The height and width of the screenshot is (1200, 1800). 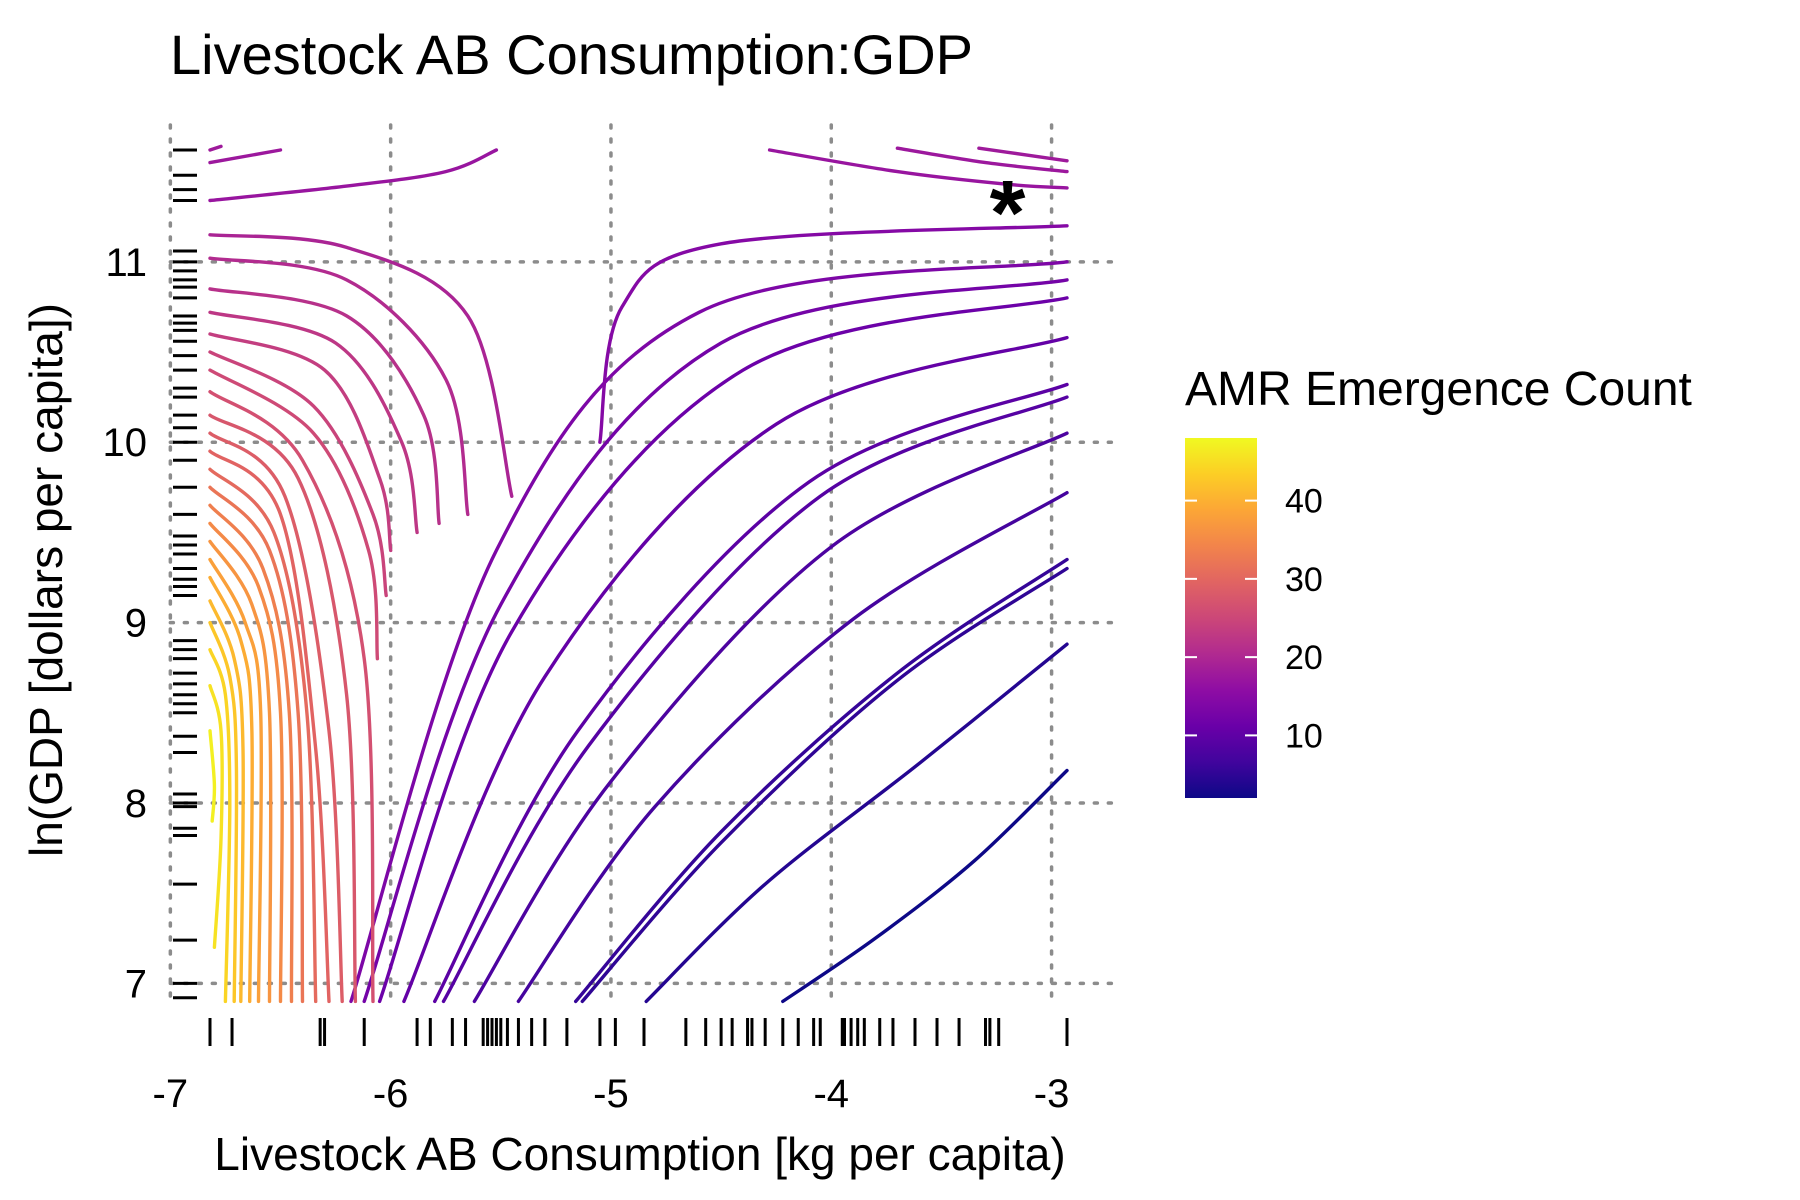 What do you see at coordinates (1304, 580) in the screenshot?
I see `legend-tick-label-2: 30` at bounding box center [1304, 580].